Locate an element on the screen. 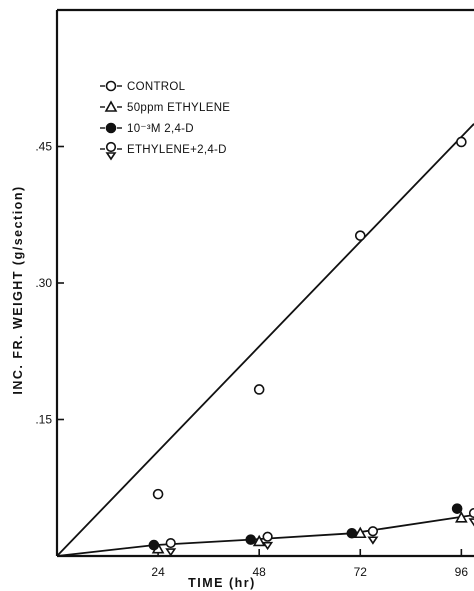 The image size is (474, 591). legend-item-1: CONTROL is located at coordinates (143, 86).